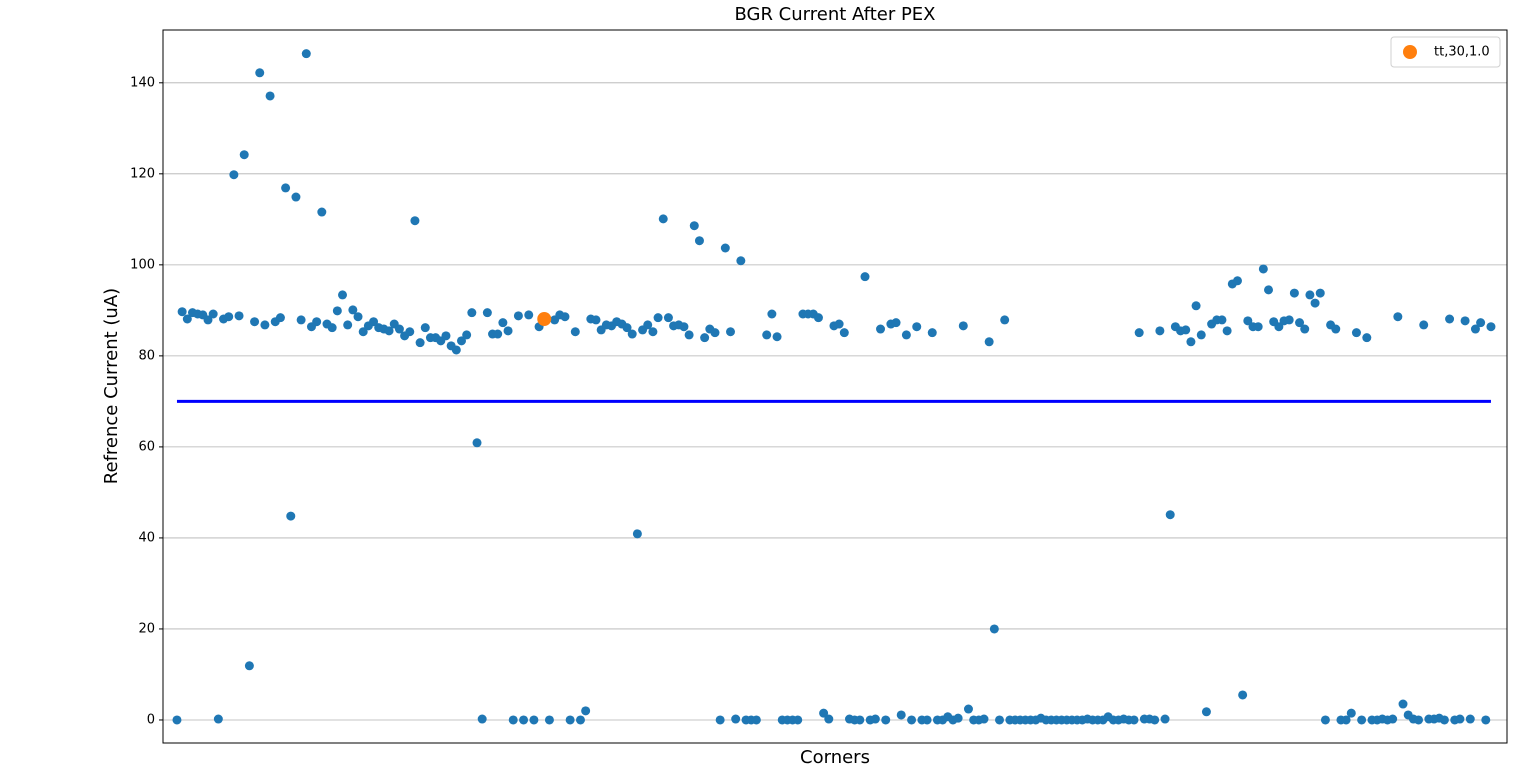 The image size is (1536, 778). Describe the element at coordinates (111, 386) in the screenshot. I see `y-axis-label: Refrence Current (uA)` at that location.